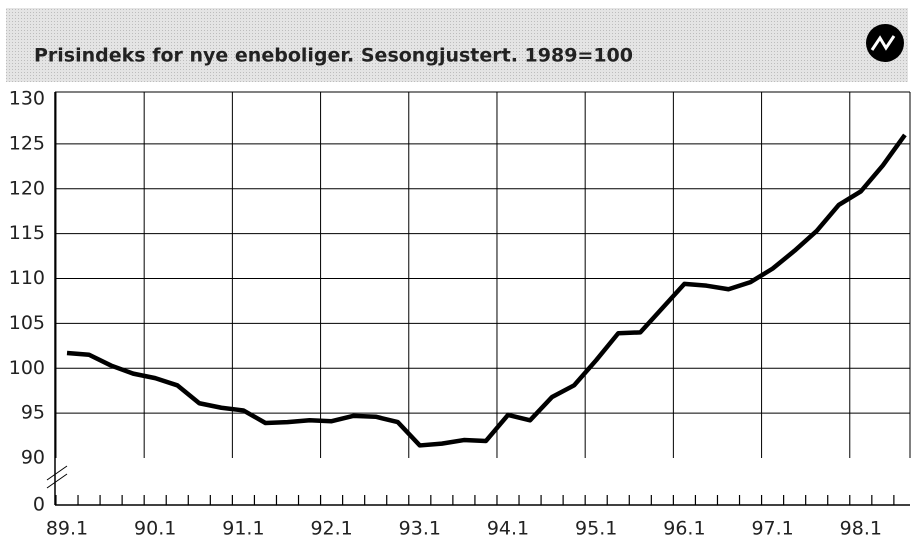  What do you see at coordinates (33, 458) in the screenshot?
I see `y-tick-label: 90` at bounding box center [33, 458].